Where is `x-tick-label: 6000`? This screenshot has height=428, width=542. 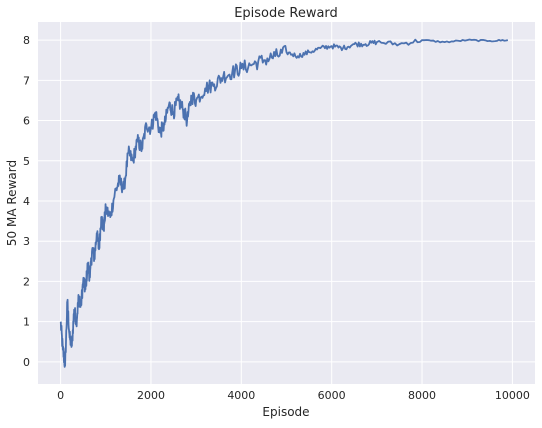
x-tick-label: 6000 is located at coordinates (332, 395).